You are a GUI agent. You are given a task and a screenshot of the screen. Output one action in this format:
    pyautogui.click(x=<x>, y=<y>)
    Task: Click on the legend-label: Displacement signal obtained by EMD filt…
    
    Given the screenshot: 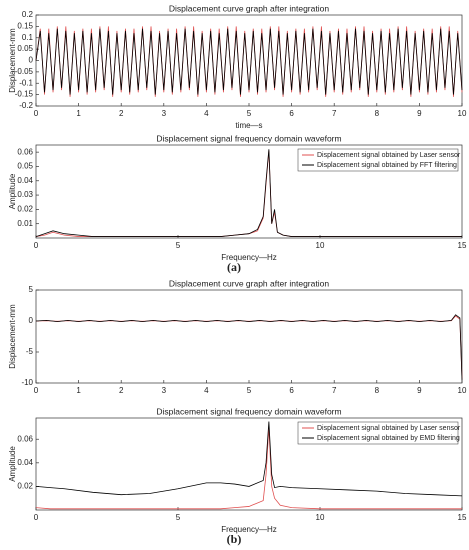 What is the action you would take?
    pyautogui.click(x=388, y=438)
    